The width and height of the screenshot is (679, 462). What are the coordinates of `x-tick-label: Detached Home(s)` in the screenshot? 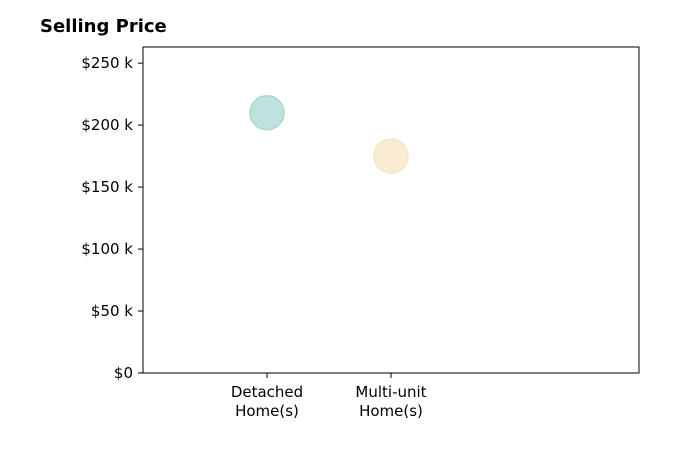 It's located at (267, 401).